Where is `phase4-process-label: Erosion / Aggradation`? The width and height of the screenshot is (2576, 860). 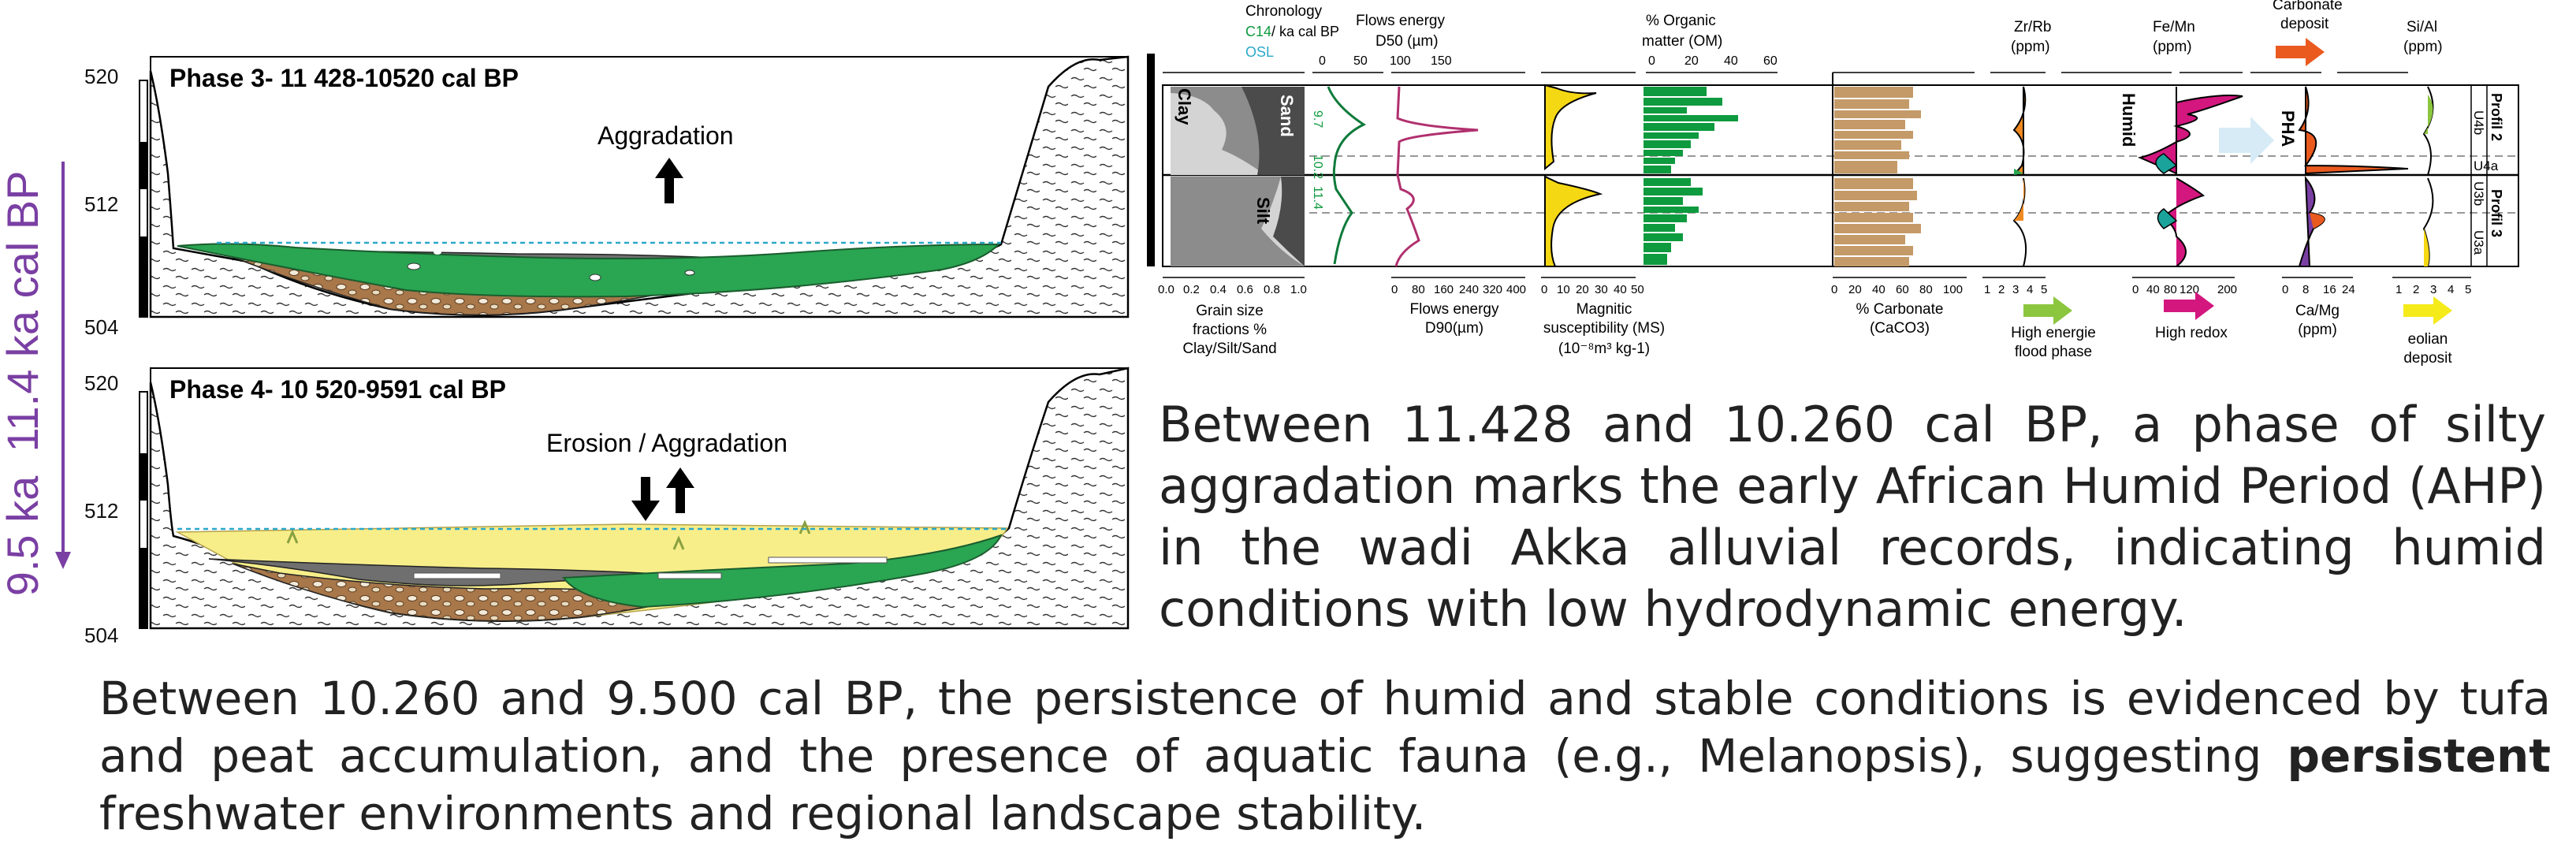
phase4-process-label: Erosion / Aggradation is located at coordinates (666, 443).